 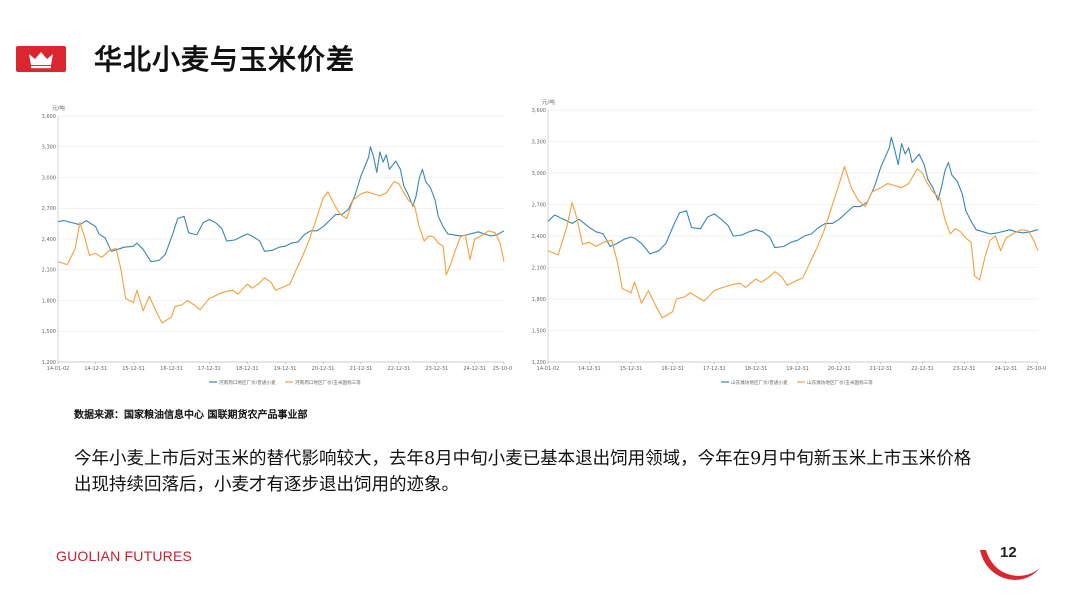 What do you see at coordinates (328, 382) in the screenshot?
I see `legend-label: 河南周口地区厂价/玉米国标三等` at bounding box center [328, 382].